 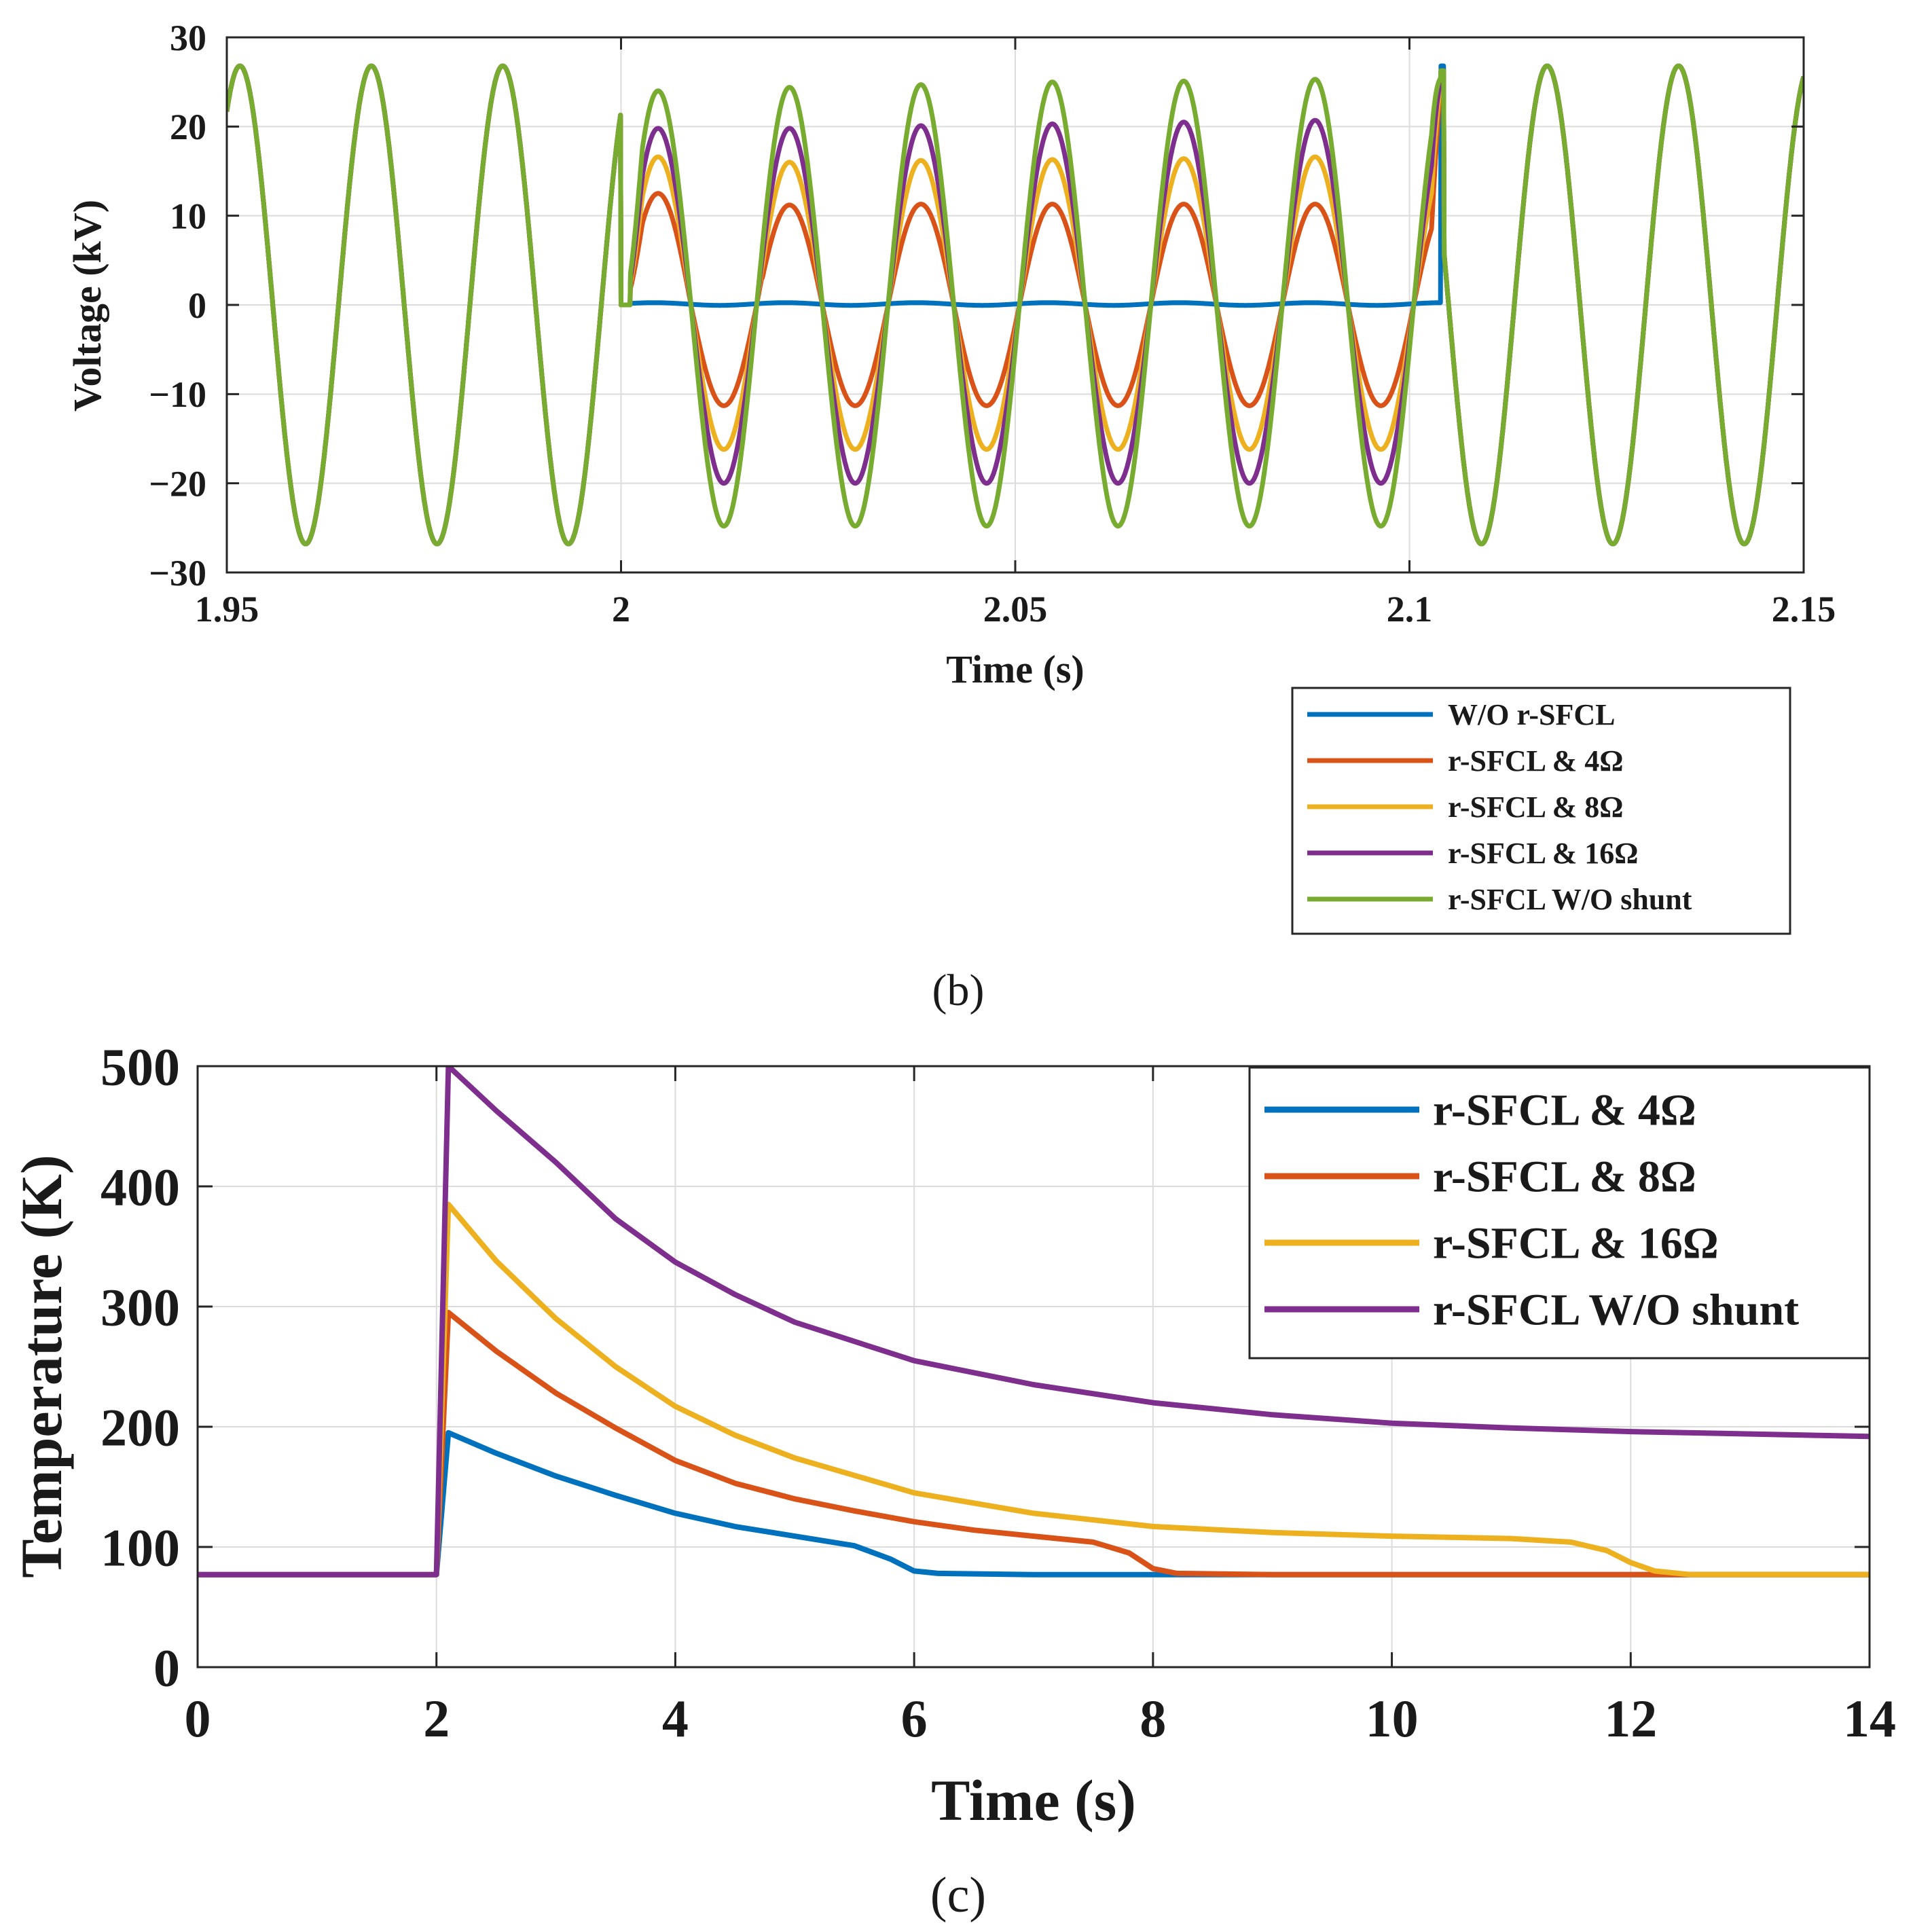 I want to click on voltage-x-axis-label: Time (s), so click(x=1015, y=669).